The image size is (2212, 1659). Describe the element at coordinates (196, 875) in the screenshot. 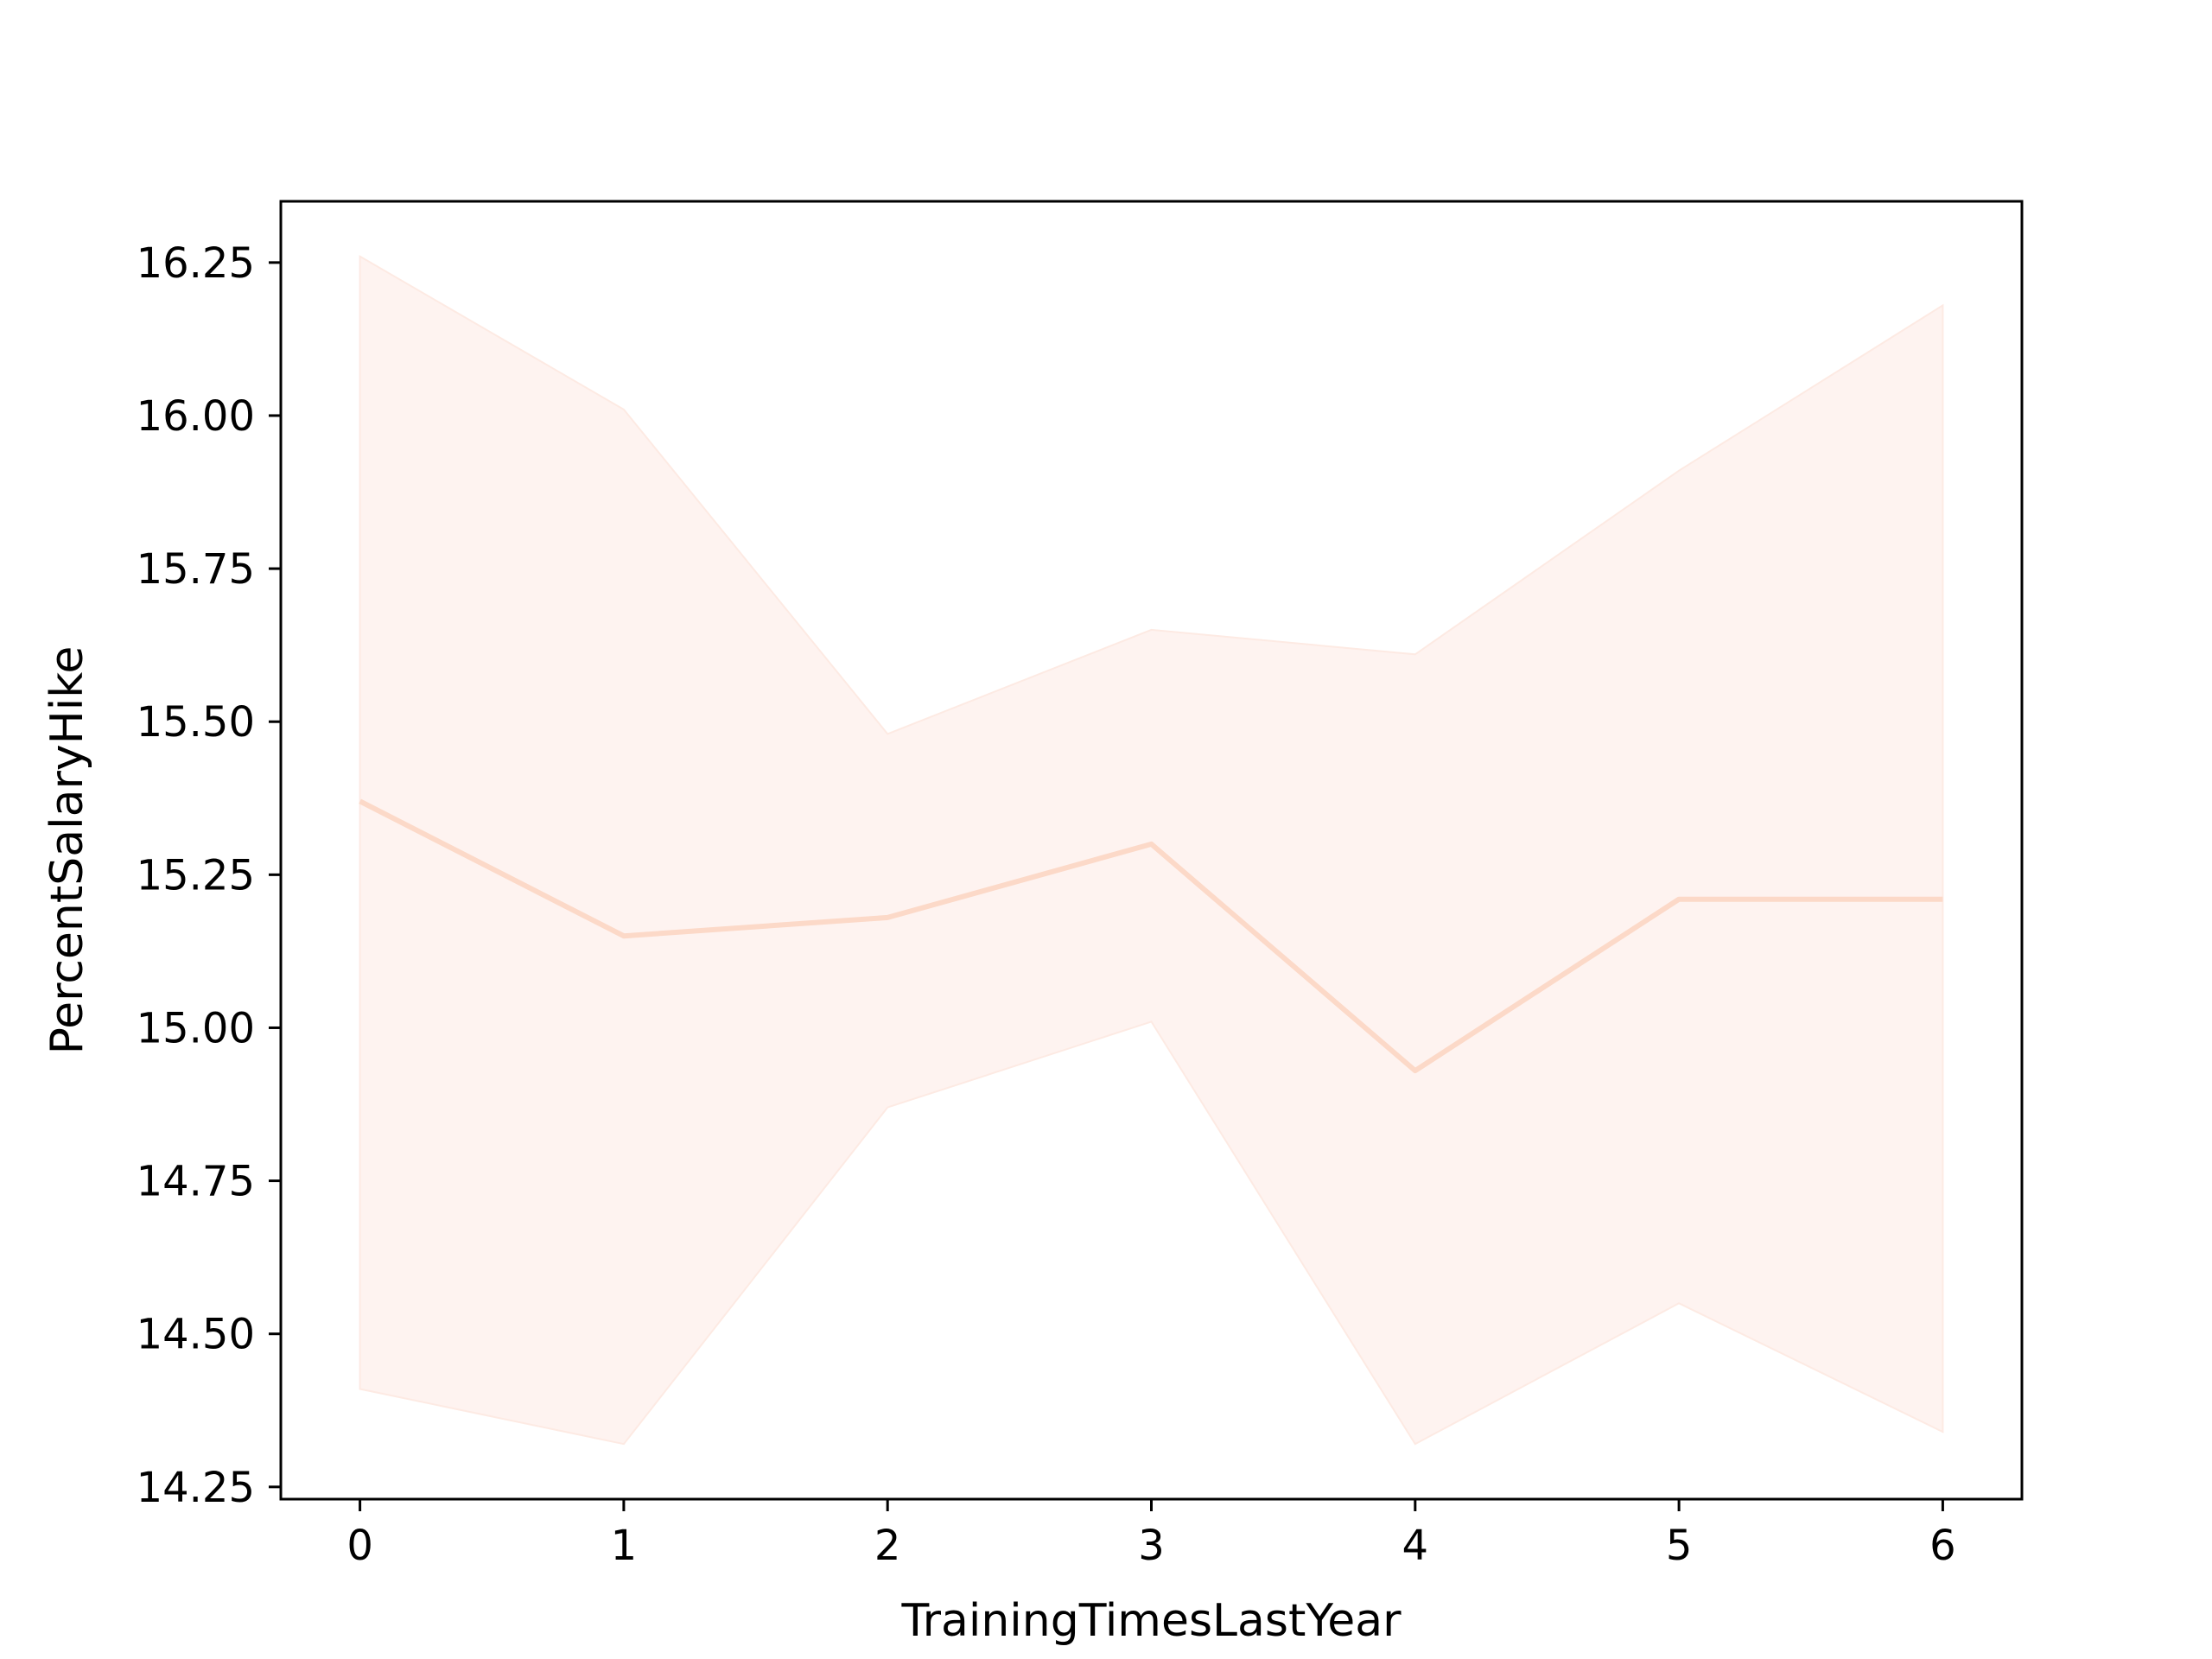

I see `y-tick-label: 15.25` at that location.